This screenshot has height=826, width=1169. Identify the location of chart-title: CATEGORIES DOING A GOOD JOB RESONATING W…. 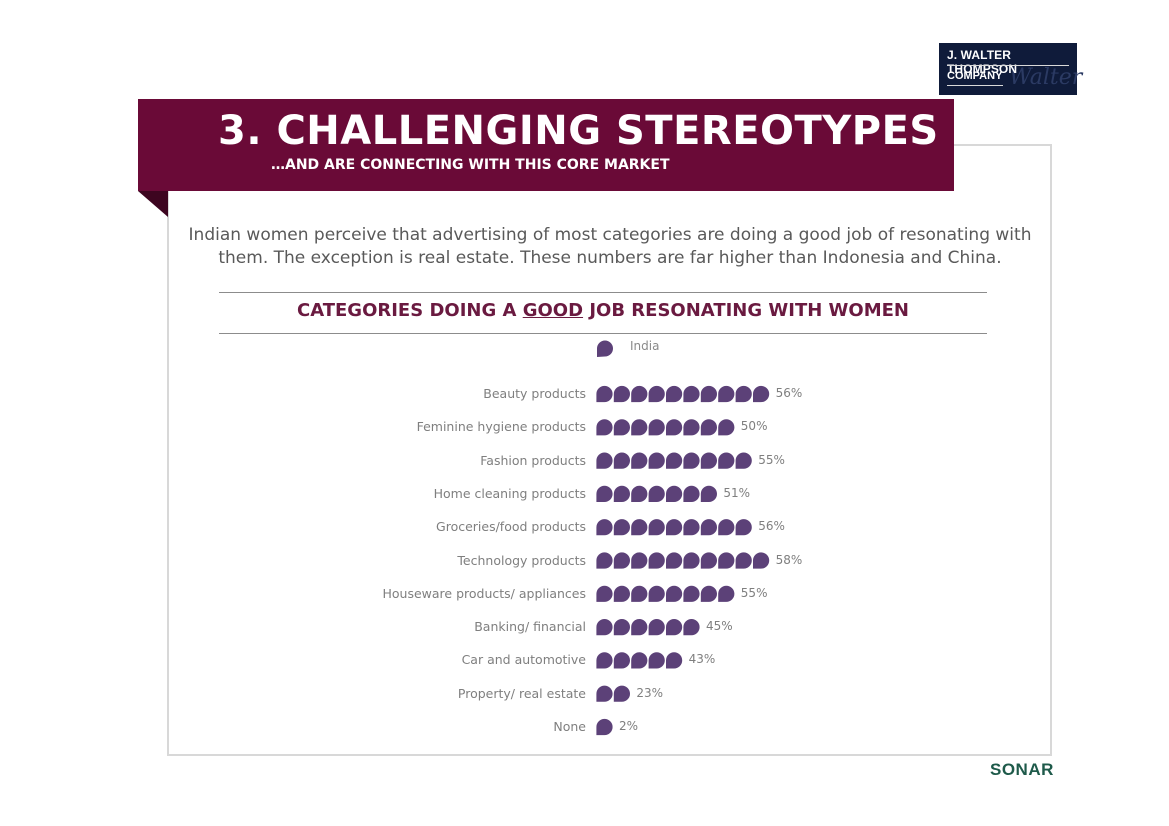
(603, 310).